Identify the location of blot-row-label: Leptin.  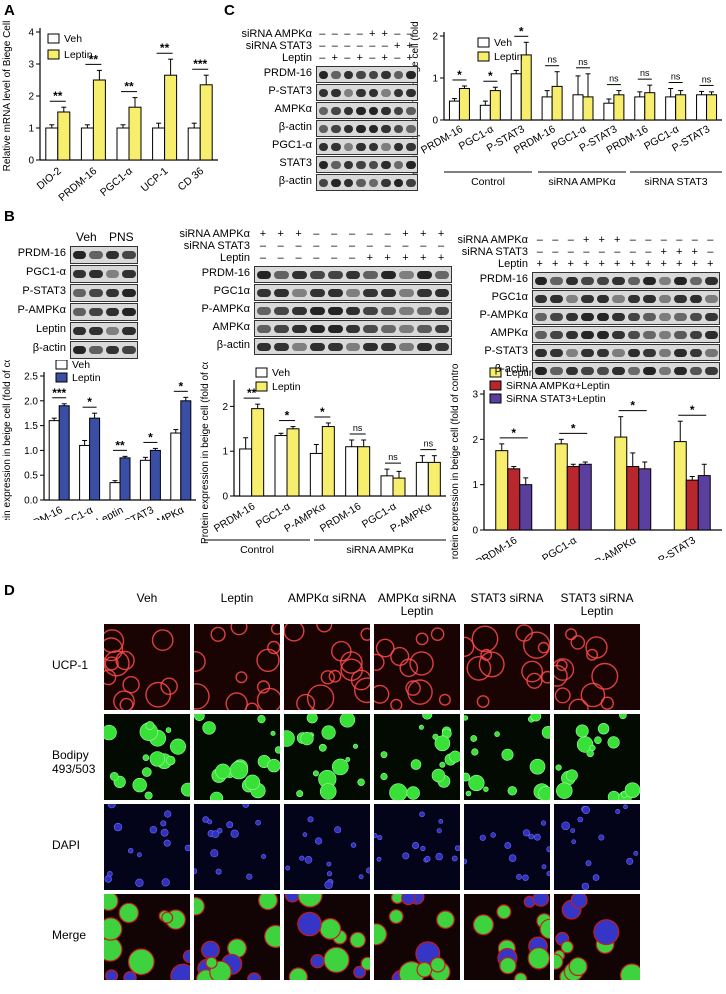
(51, 329).